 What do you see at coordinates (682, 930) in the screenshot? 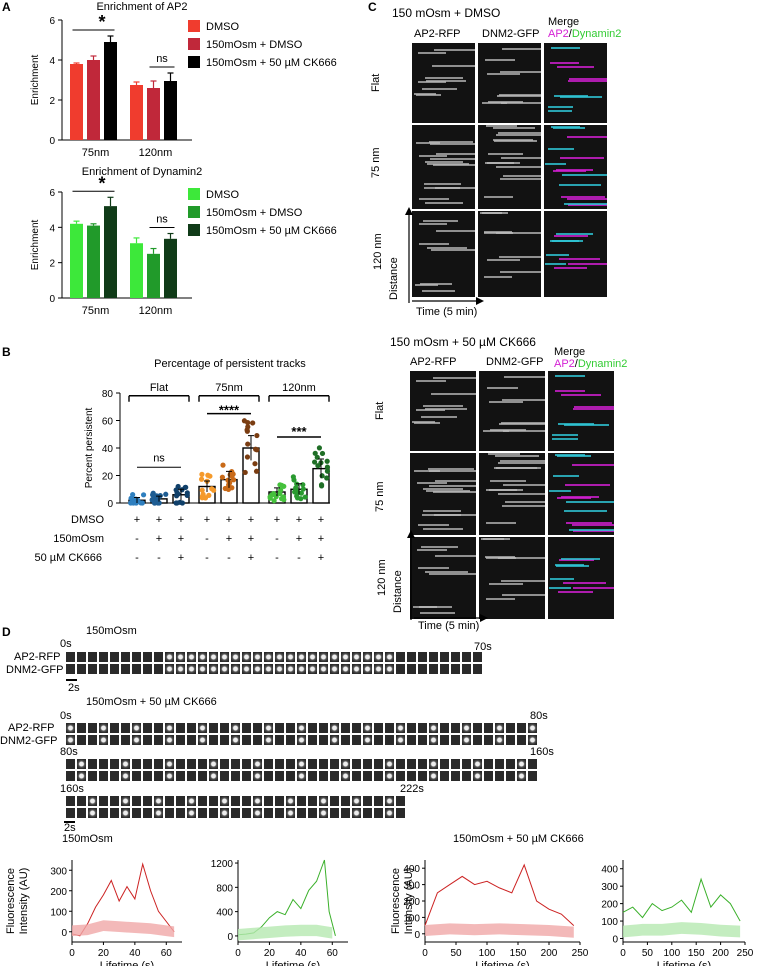
I see `background-band` at bounding box center [682, 930].